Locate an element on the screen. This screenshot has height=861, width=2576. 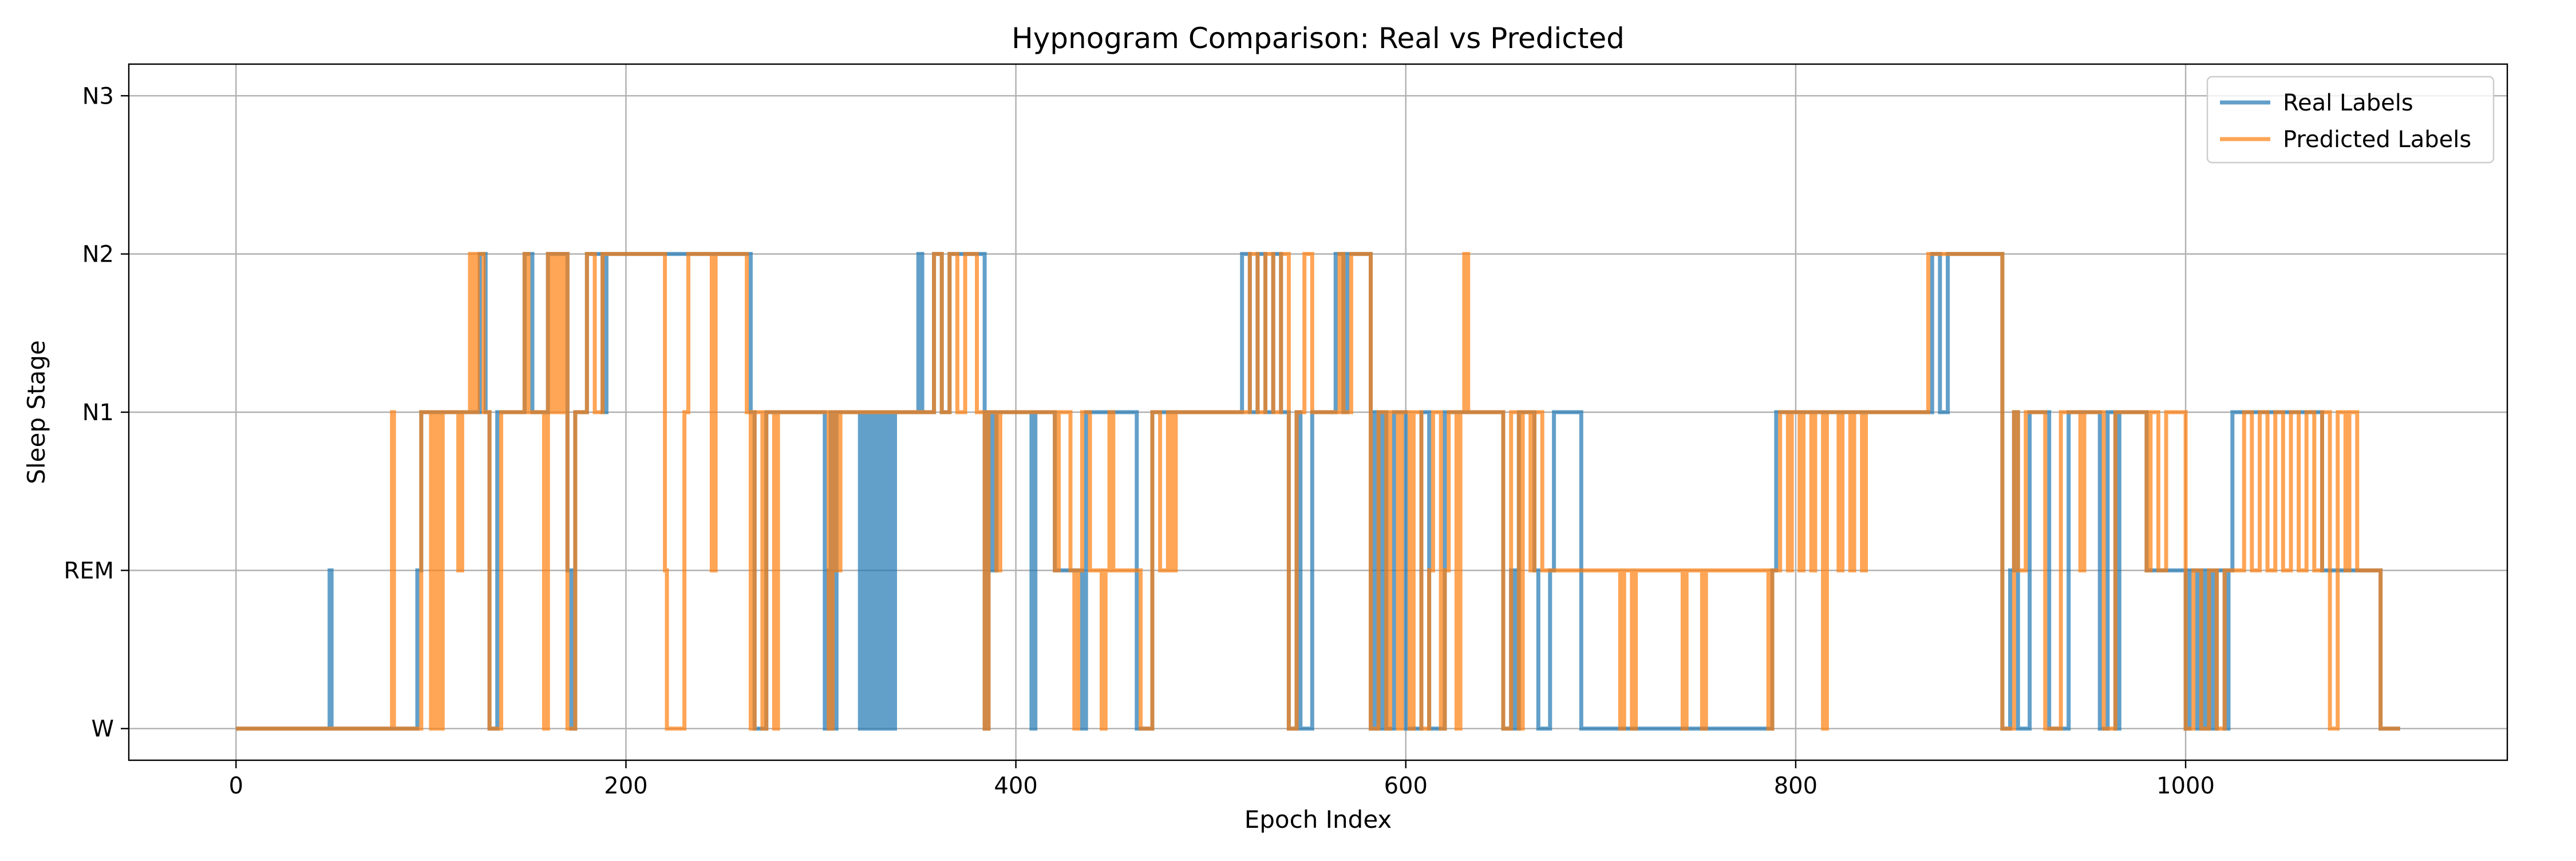
y-axis-label: Sleep Stage is located at coordinates (36, 412).